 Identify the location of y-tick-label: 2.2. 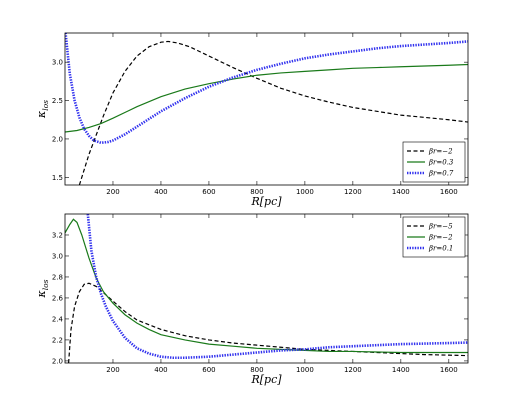
(57, 340).